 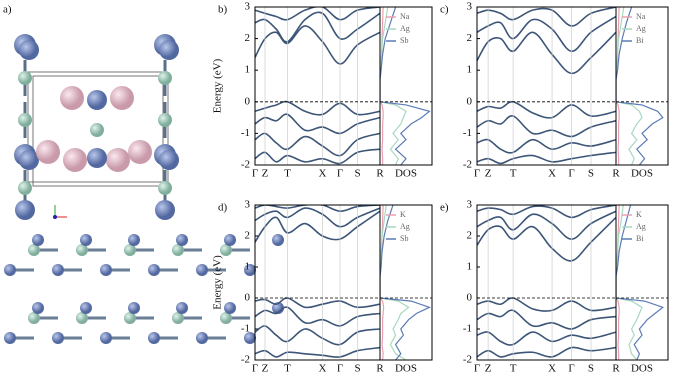 I want to click on legend-label: Bi, so click(x=640, y=238).